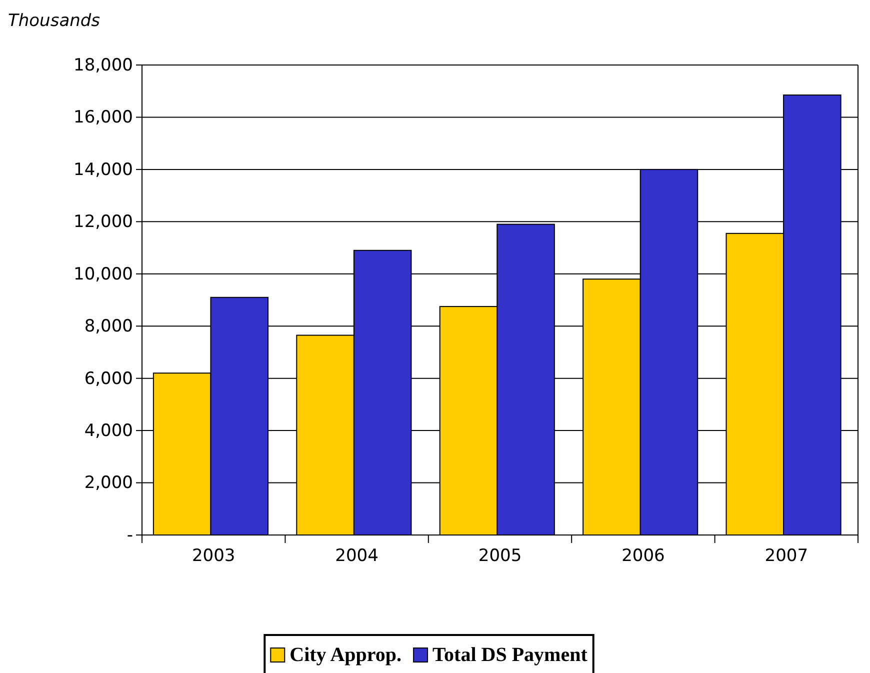  Describe the element at coordinates (103, 222) in the screenshot. I see `y-tick-label: 12,000` at that location.